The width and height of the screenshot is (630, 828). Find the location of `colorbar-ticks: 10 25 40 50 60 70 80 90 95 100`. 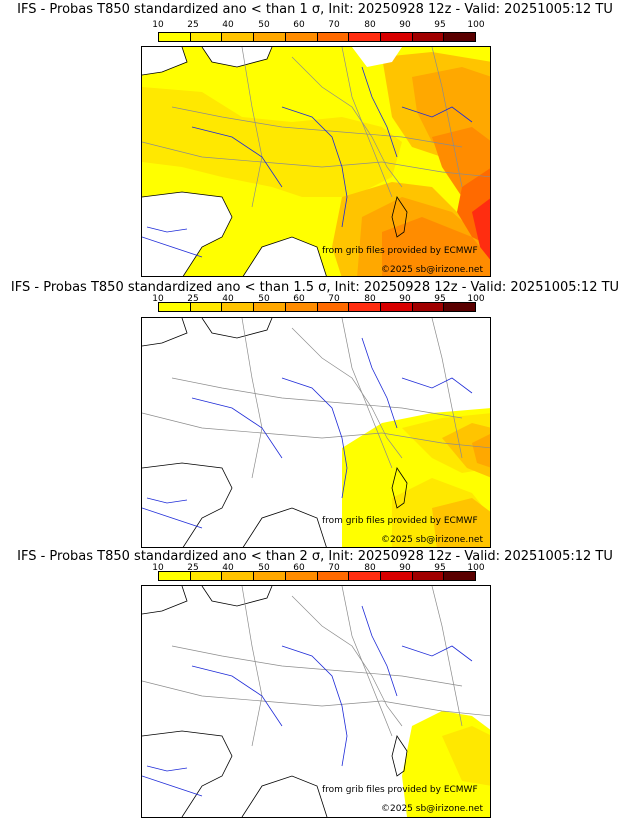

colorbar-ticks: 10 25 40 50 60 70 80 90 95 100 is located at coordinates (315, 558).